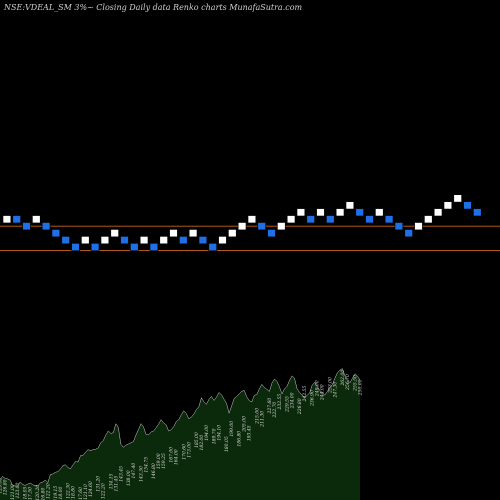 The width and height of the screenshot is (500, 500). Describe the element at coordinates (207, 433) in the screenshot. I see `value-label: 194.00` at that location.